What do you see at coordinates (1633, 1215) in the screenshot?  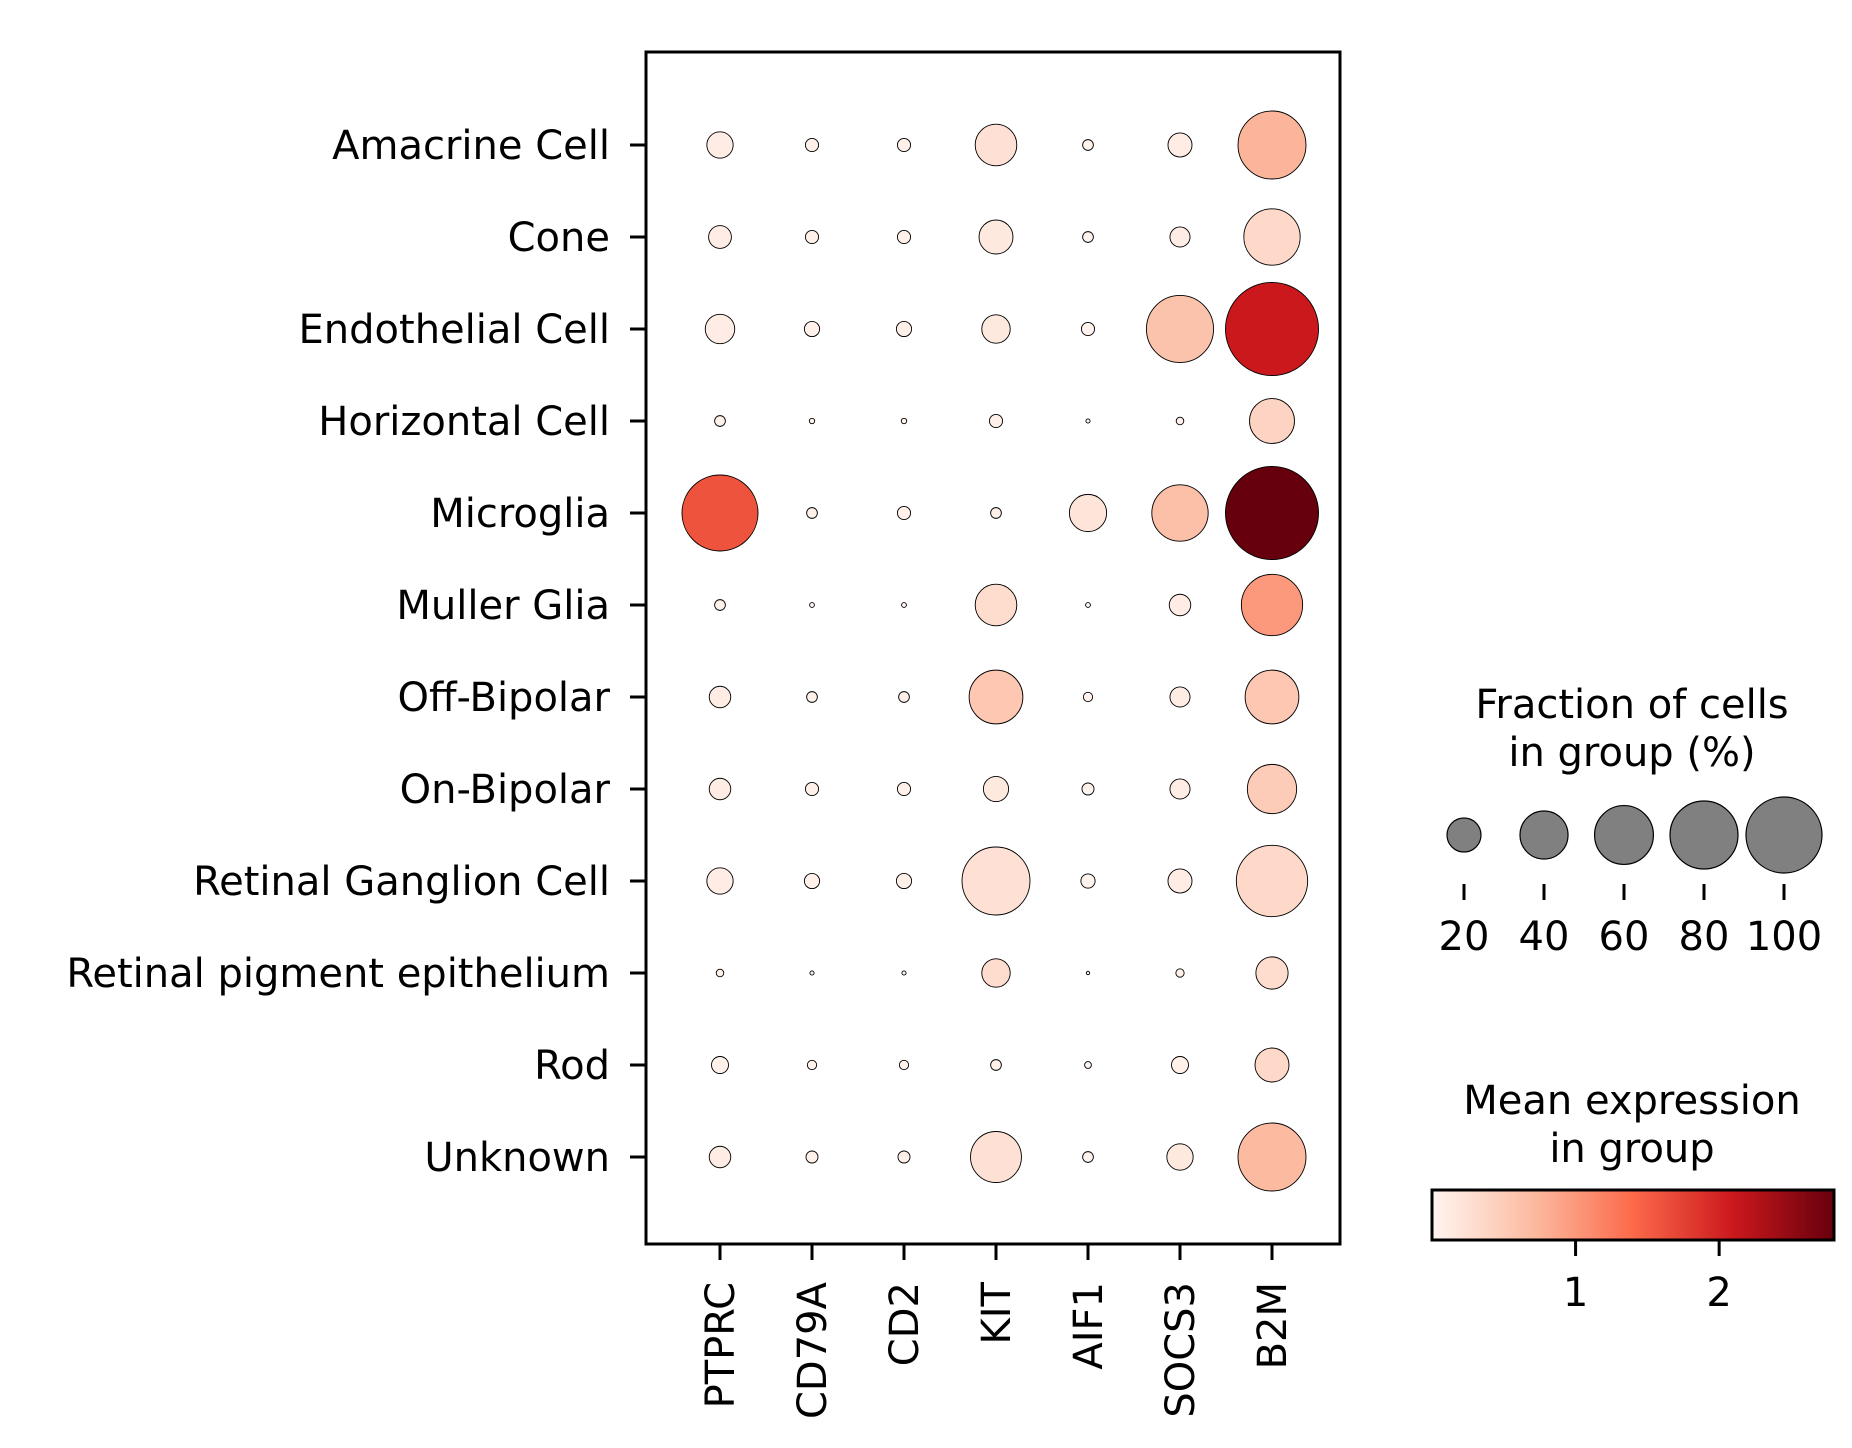 I see `colorbar` at bounding box center [1633, 1215].